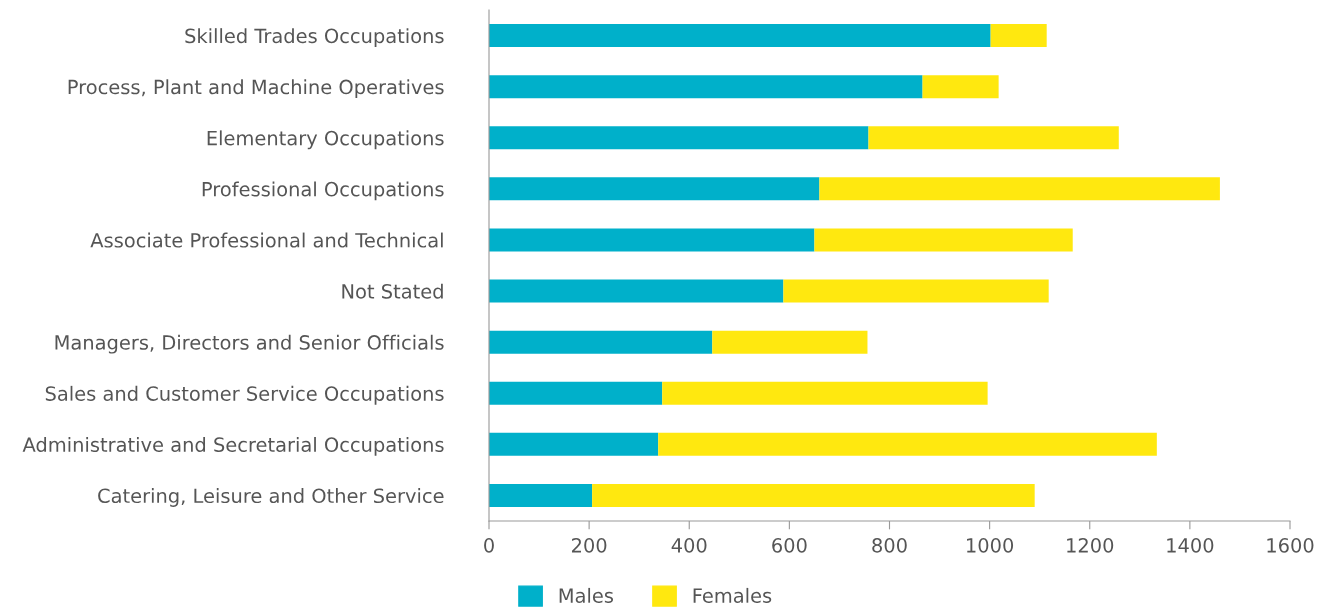  Describe the element at coordinates (249, 344) in the screenshot. I see `y-tick-label: Managers, Directors and Senior Officials` at that location.